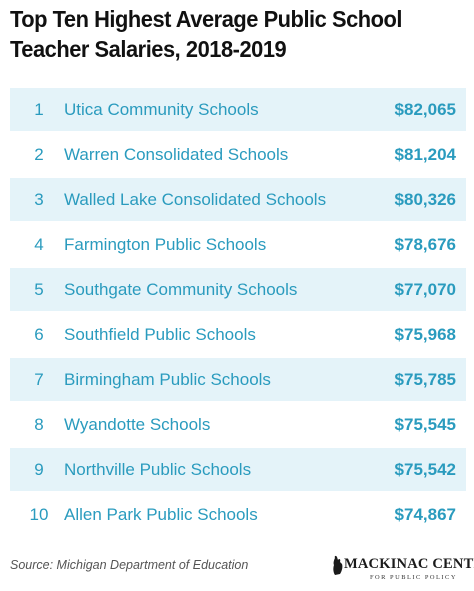  What do you see at coordinates (425, 379) in the screenshot?
I see `salary-cell: $75,785` at bounding box center [425, 379].